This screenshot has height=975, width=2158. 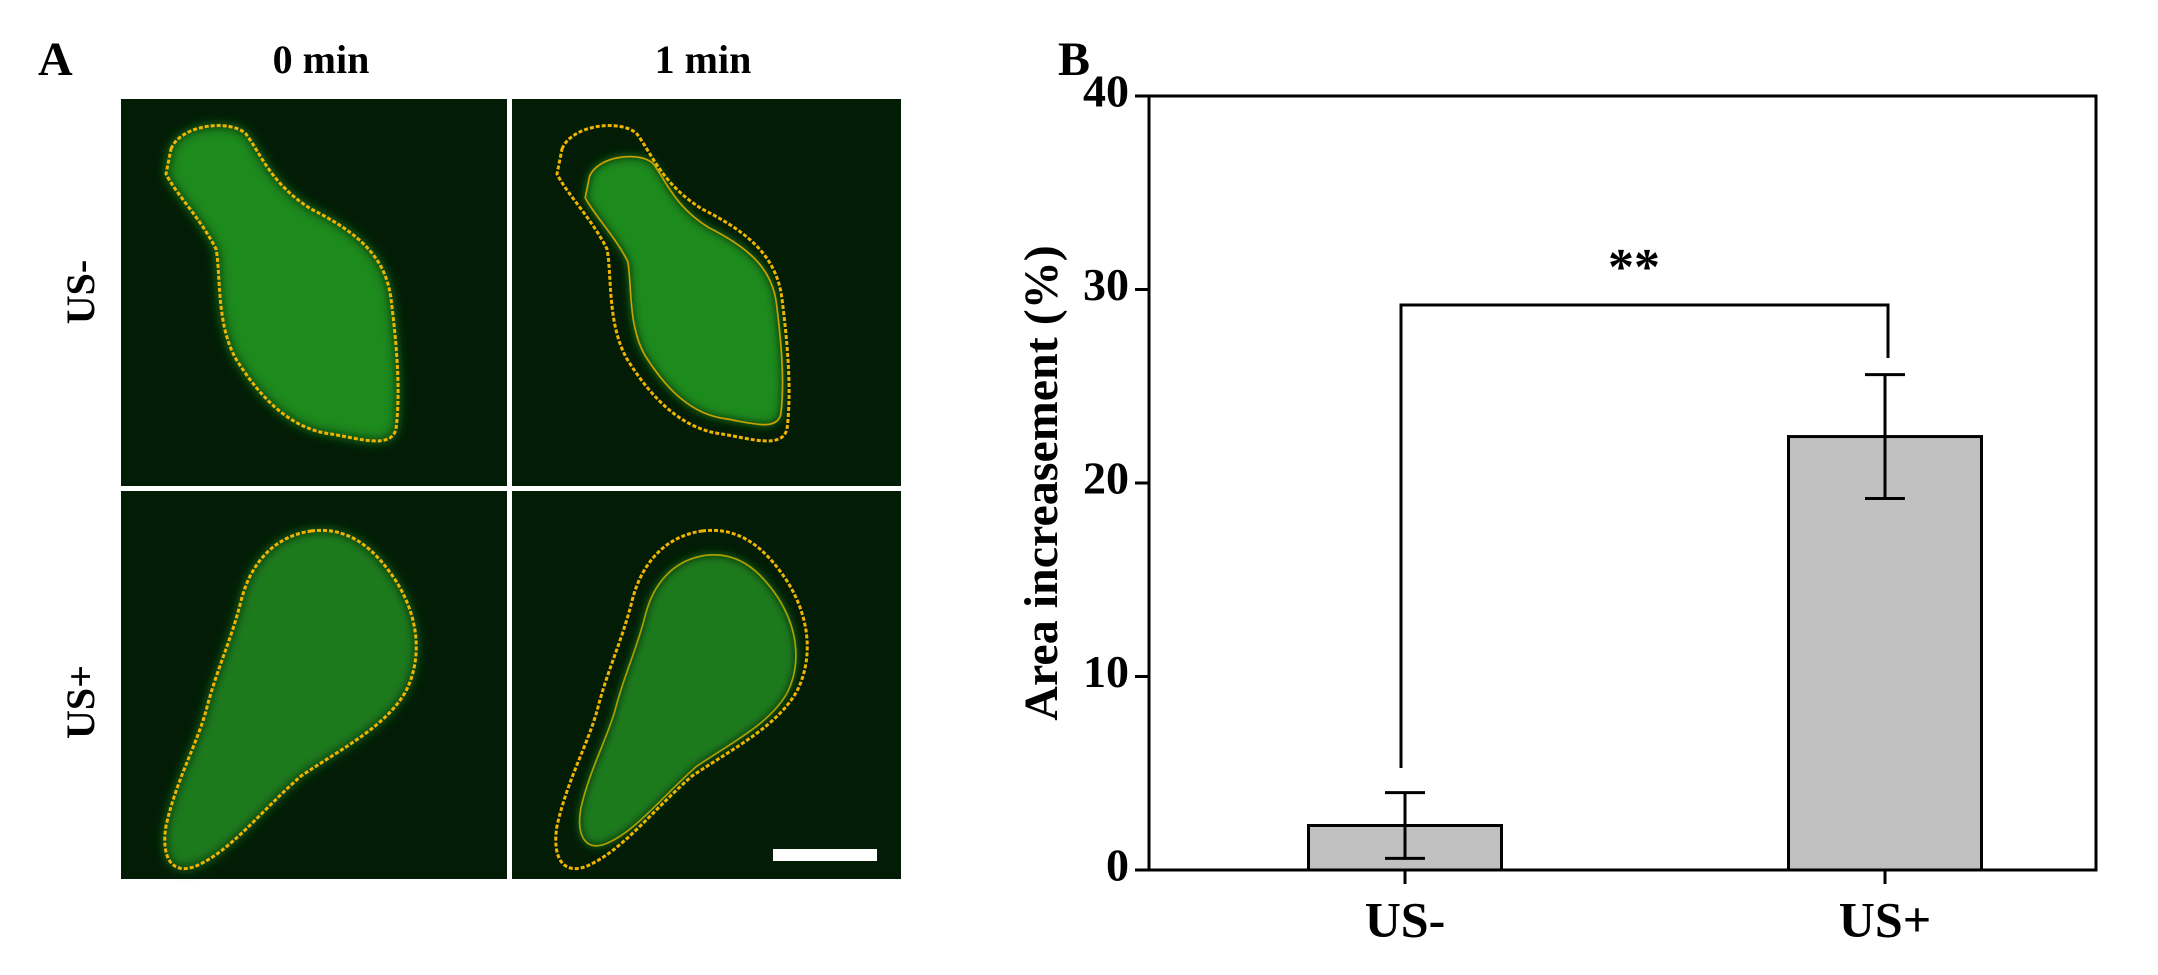 I want to click on y-tick-label: 40, so click(x=1106, y=91).